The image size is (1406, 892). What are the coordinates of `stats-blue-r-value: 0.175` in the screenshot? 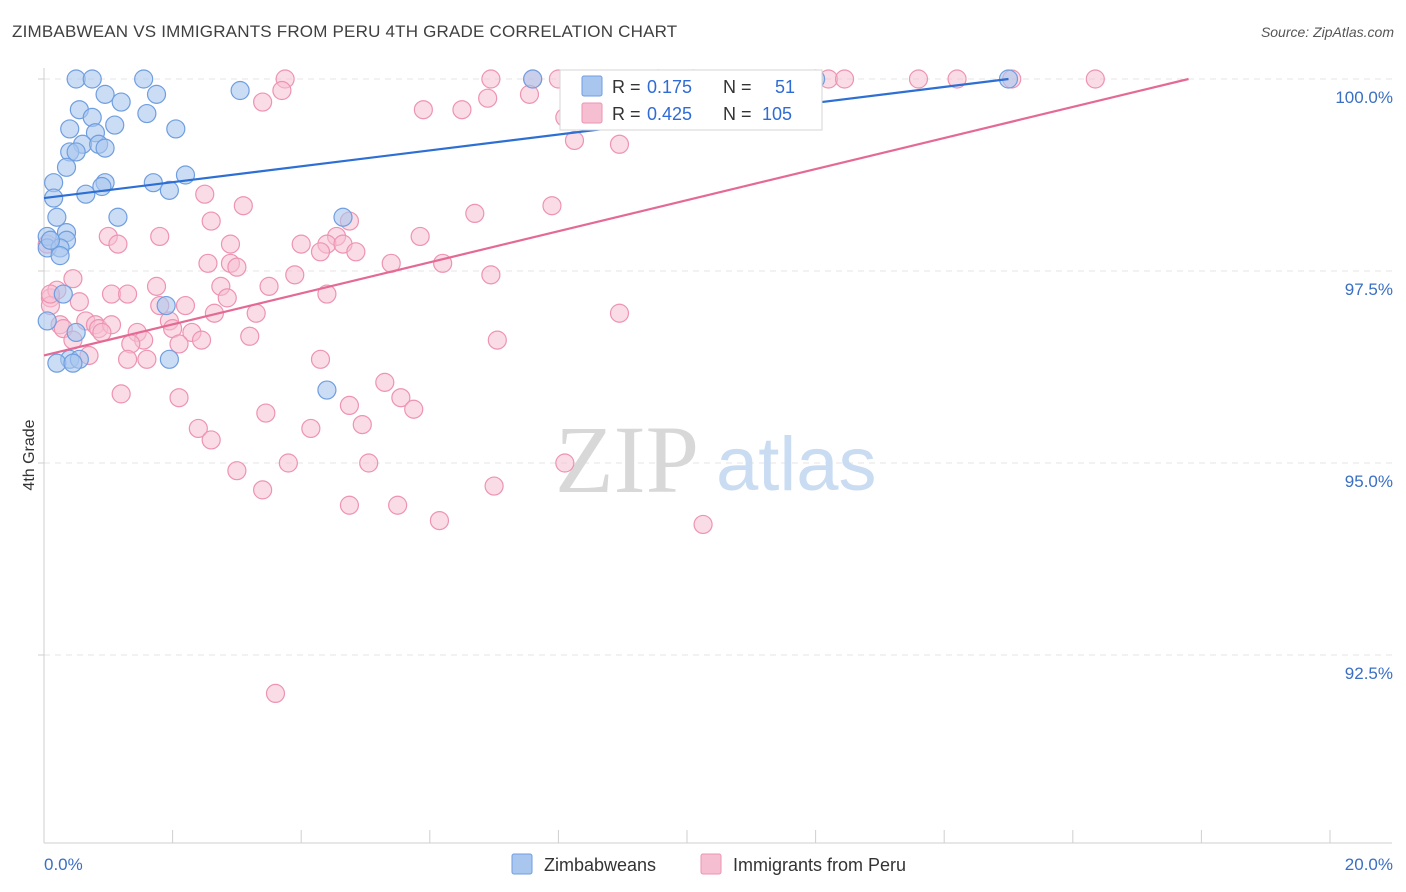 It's located at (669, 87).